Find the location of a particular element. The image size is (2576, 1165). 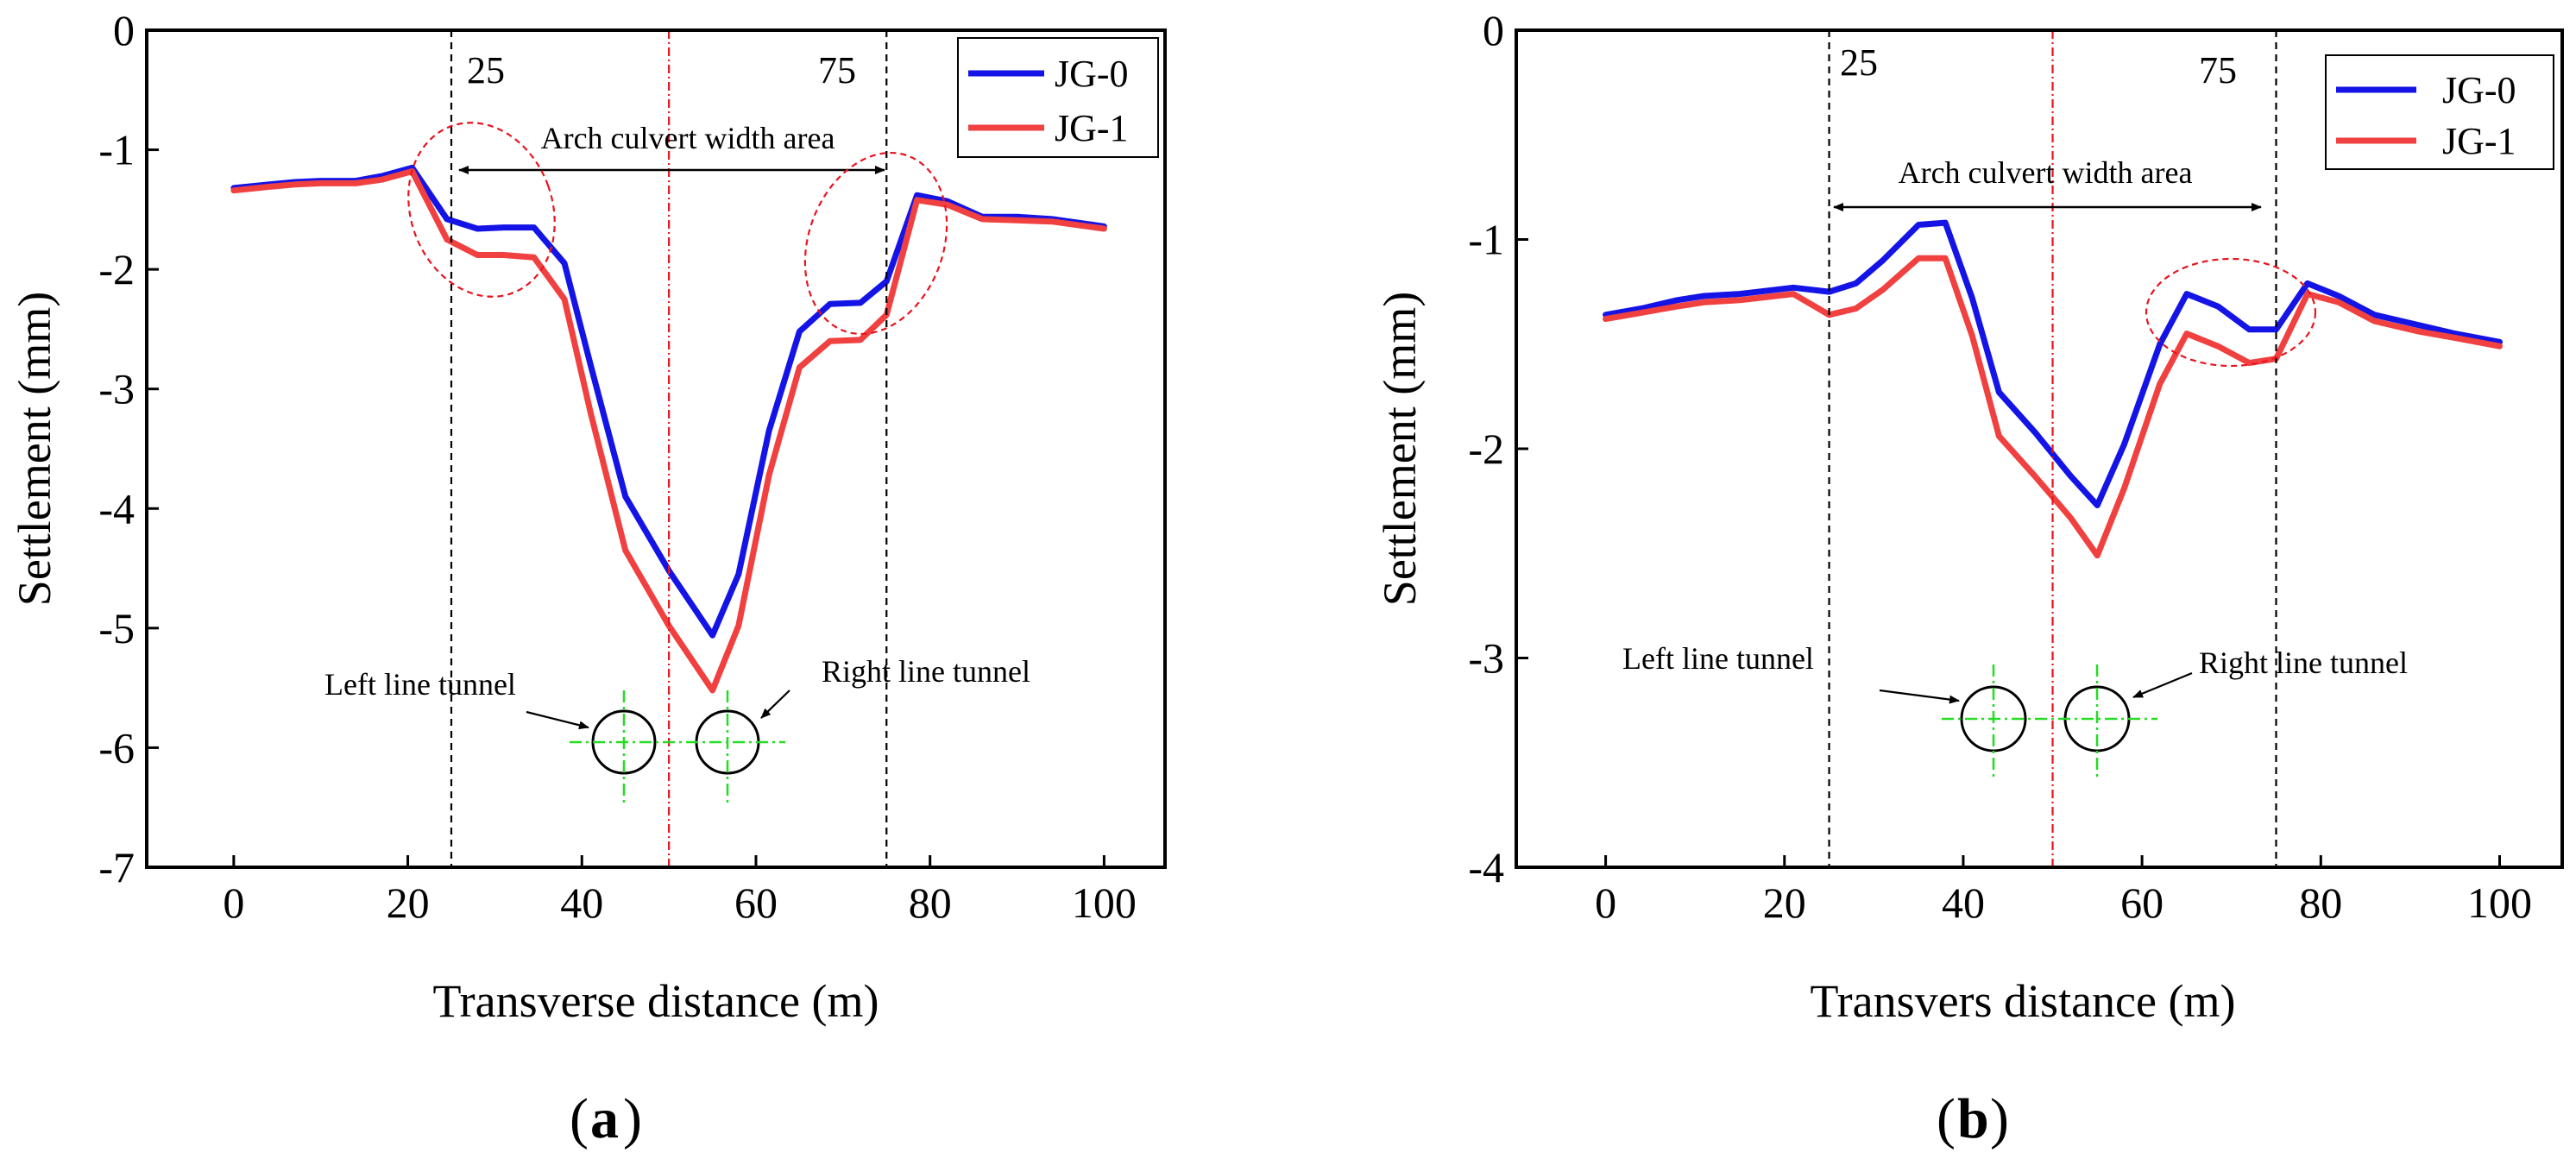

y-tick-label: -5 is located at coordinates (116, 628).